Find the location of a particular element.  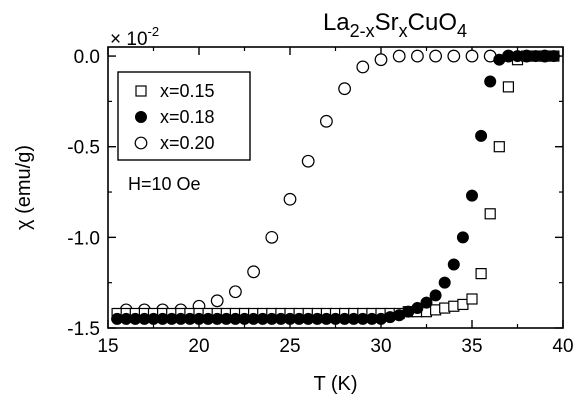

y-multiplier-label: × 10⁻² is located at coordinates (134, 37).